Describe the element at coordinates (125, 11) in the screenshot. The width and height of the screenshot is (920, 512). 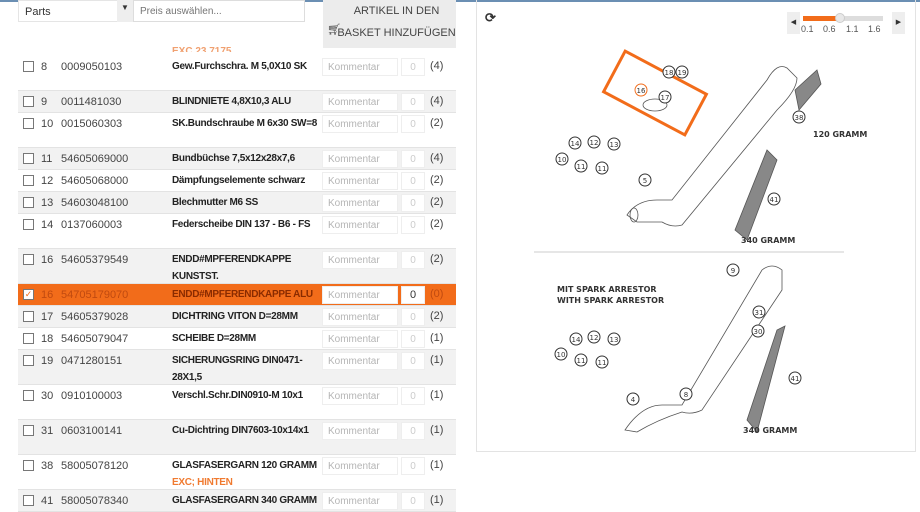
I see `dropdown-arrow-icon: ▼` at that location.